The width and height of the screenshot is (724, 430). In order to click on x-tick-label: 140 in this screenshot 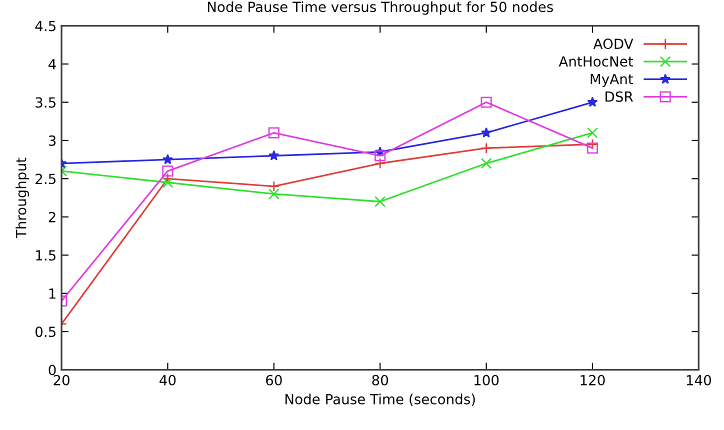, I will do `click(698, 380)`.